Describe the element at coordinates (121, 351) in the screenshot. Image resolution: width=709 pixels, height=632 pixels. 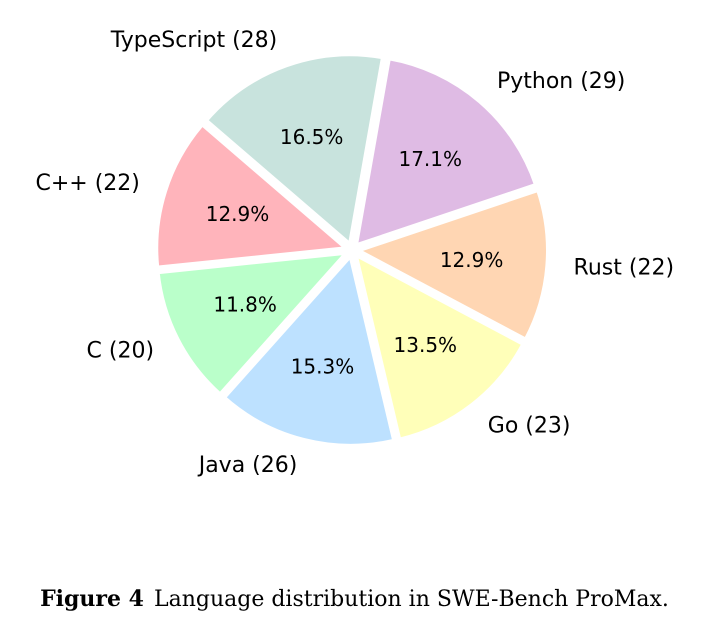
I see `category-label-c: C (20)` at that location.